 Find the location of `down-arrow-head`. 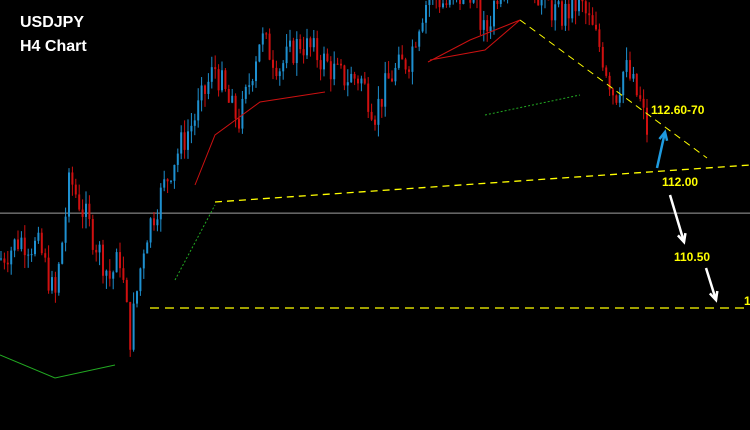

down-arrow-head is located at coordinates (713, 296).